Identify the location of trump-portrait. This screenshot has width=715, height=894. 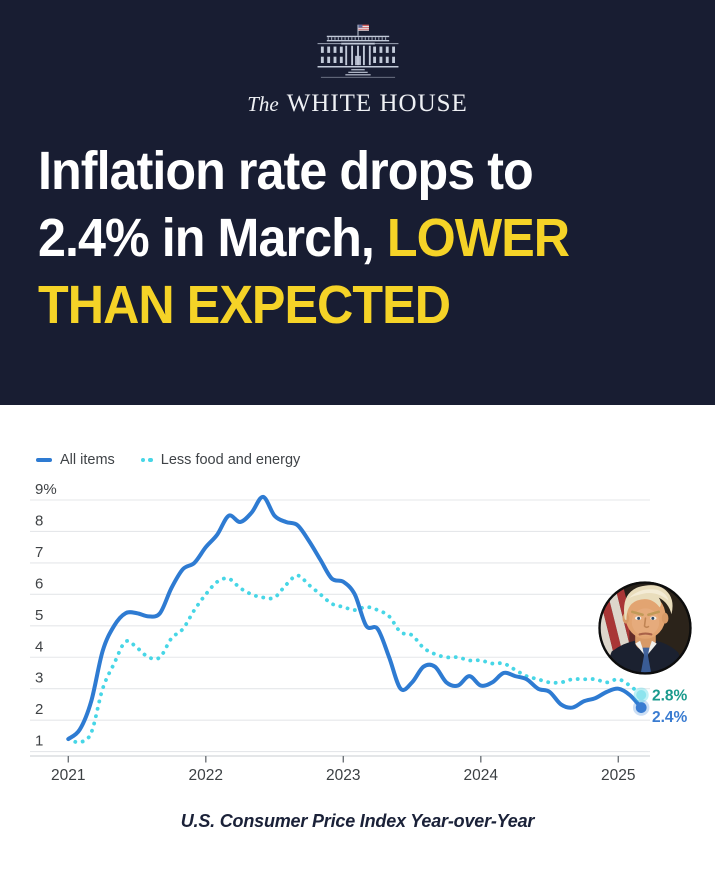
(645, 628).